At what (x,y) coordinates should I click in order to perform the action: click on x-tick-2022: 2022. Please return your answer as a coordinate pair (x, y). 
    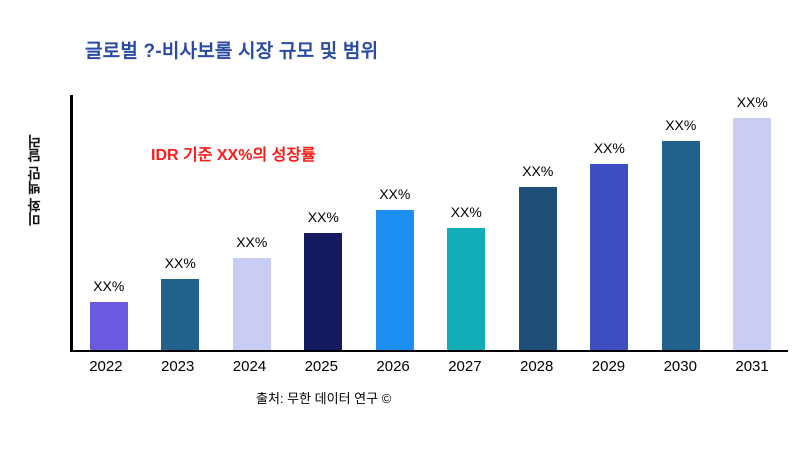
    Looking at the image, I should click on (106, 366).